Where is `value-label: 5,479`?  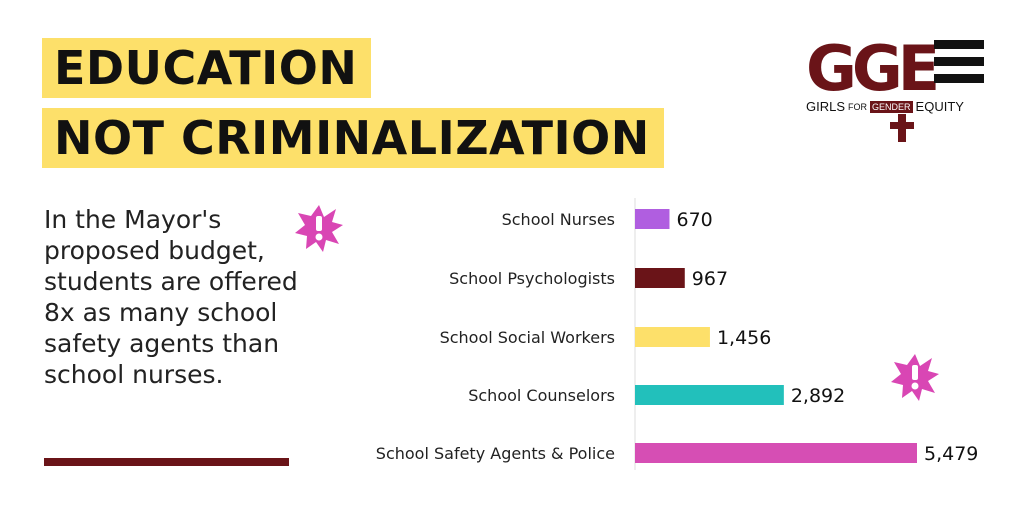 value-label: 5,479 is located at coordinates (951, 454).